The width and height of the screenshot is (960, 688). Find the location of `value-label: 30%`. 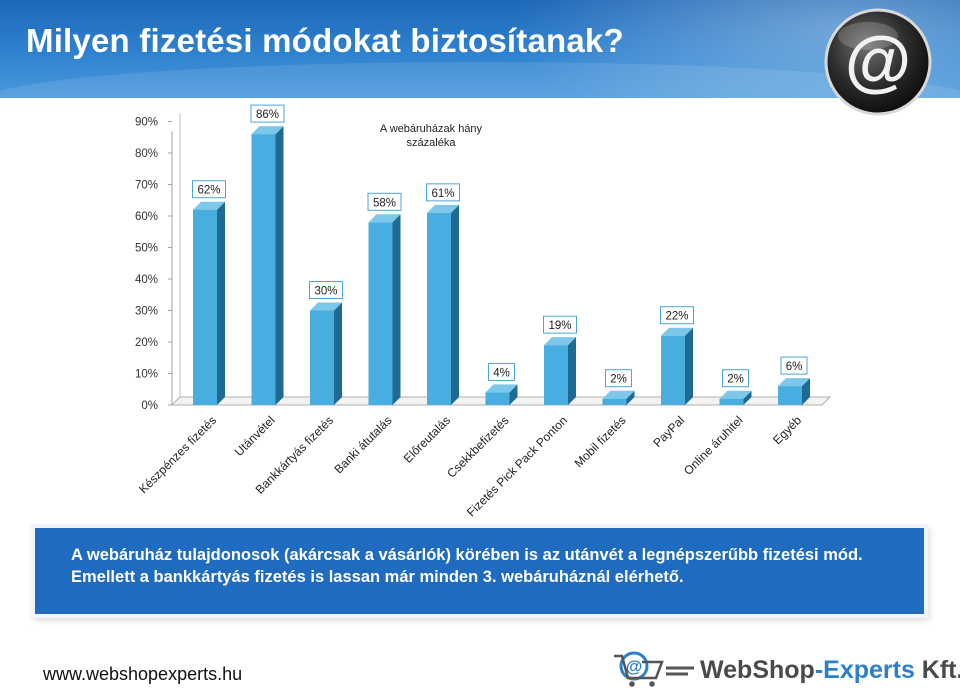

value-label: 30% is located at coordinates (325, 292).